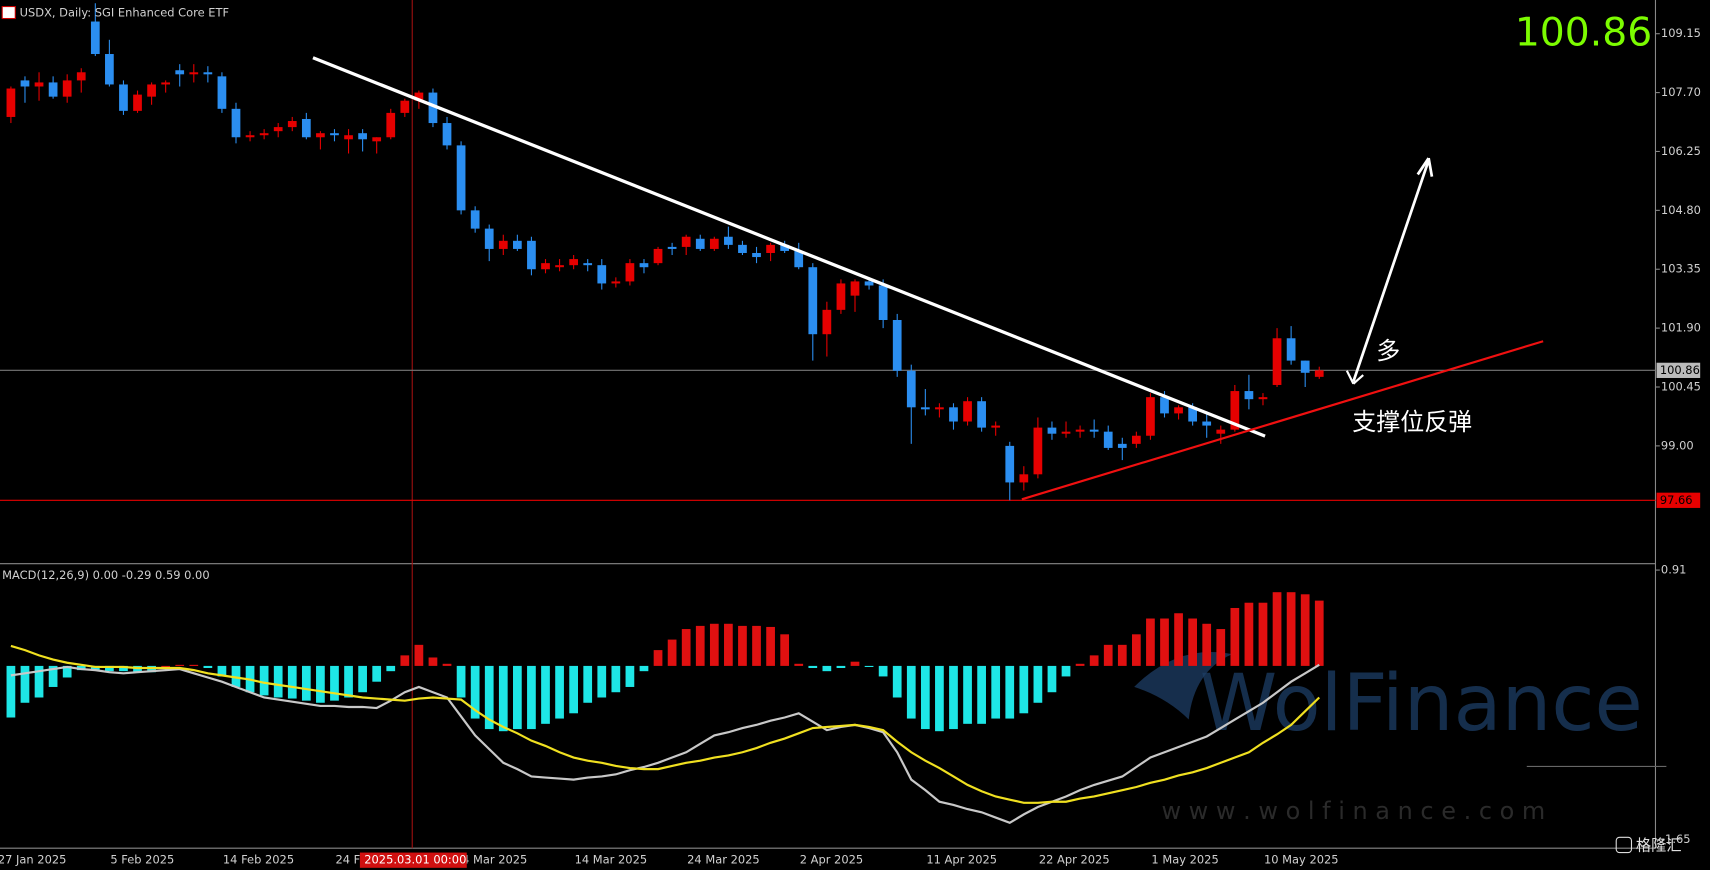 This screenshot has height=870, width=1710. What do you see at coordinates (105, 575) in the screenshot?
I see `macd-title: MACD(12,26,9) 0.00 -0.29 0.59 0.00` at bounding box center [105, 575].